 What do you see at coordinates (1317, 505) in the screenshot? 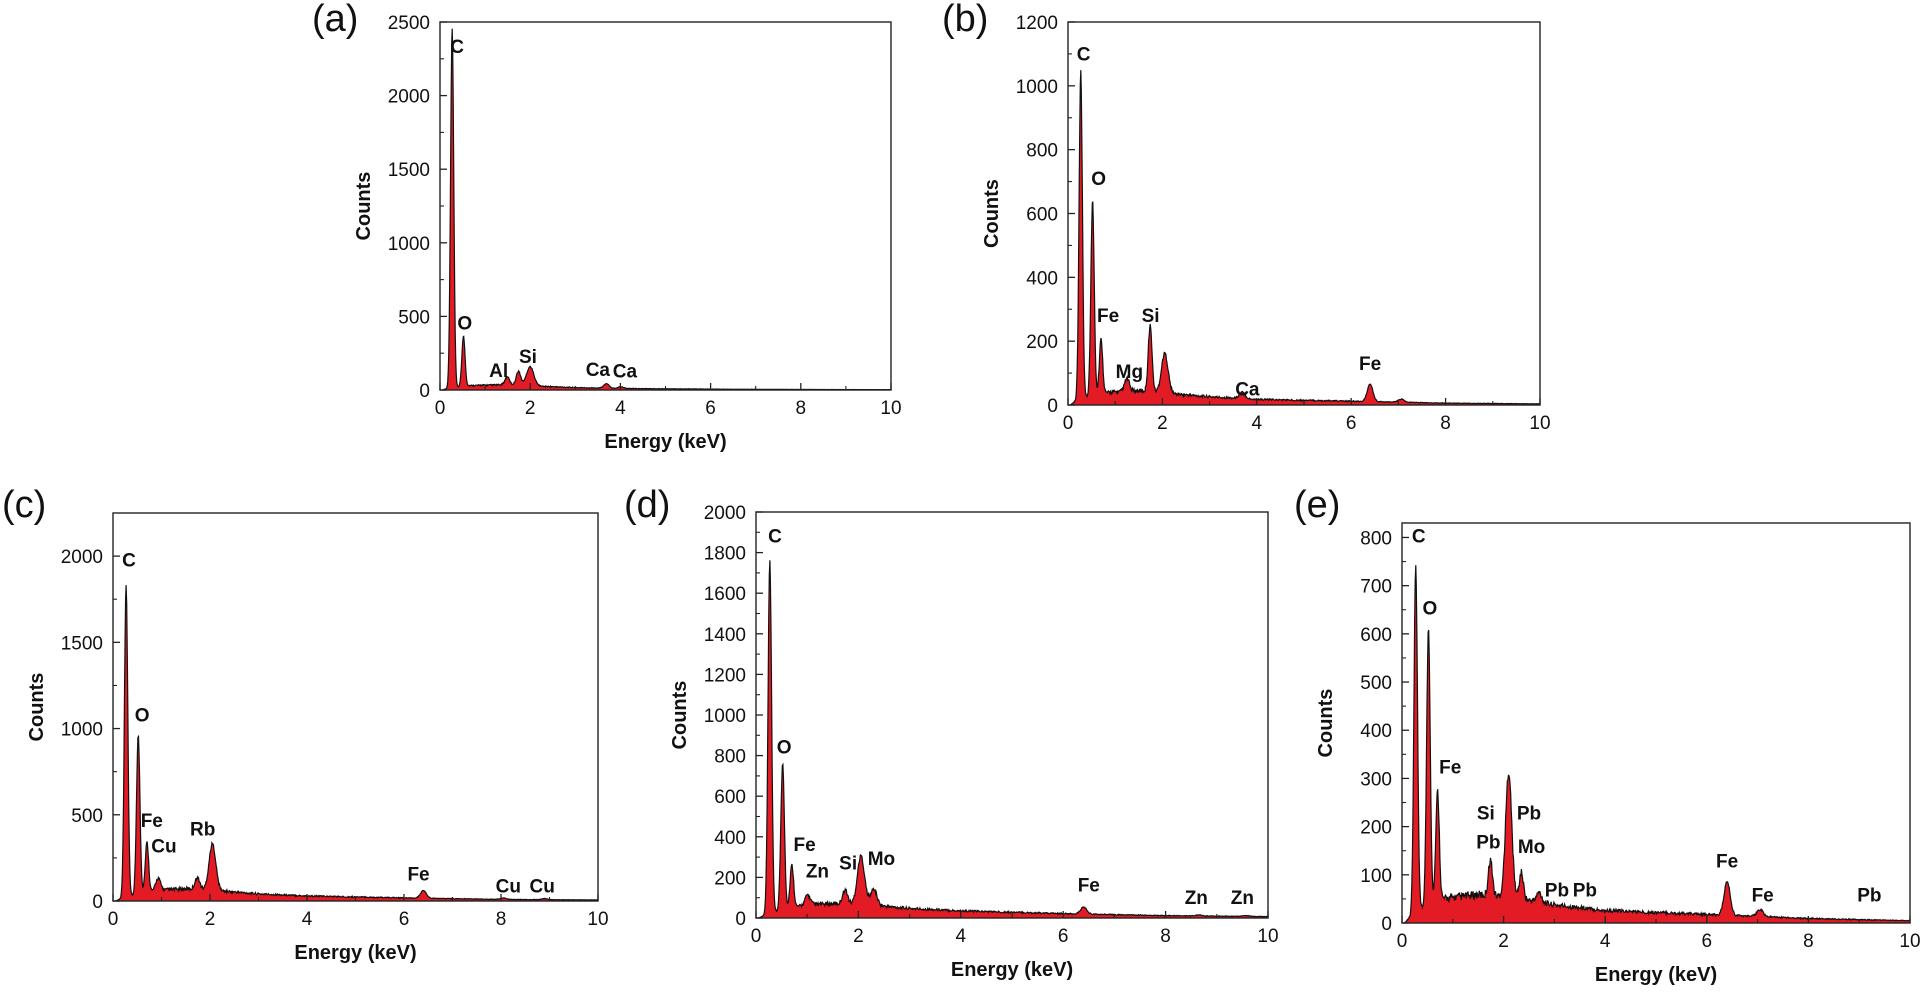
I see `panel-letter: (e)` at bounding box center [1317, 505].